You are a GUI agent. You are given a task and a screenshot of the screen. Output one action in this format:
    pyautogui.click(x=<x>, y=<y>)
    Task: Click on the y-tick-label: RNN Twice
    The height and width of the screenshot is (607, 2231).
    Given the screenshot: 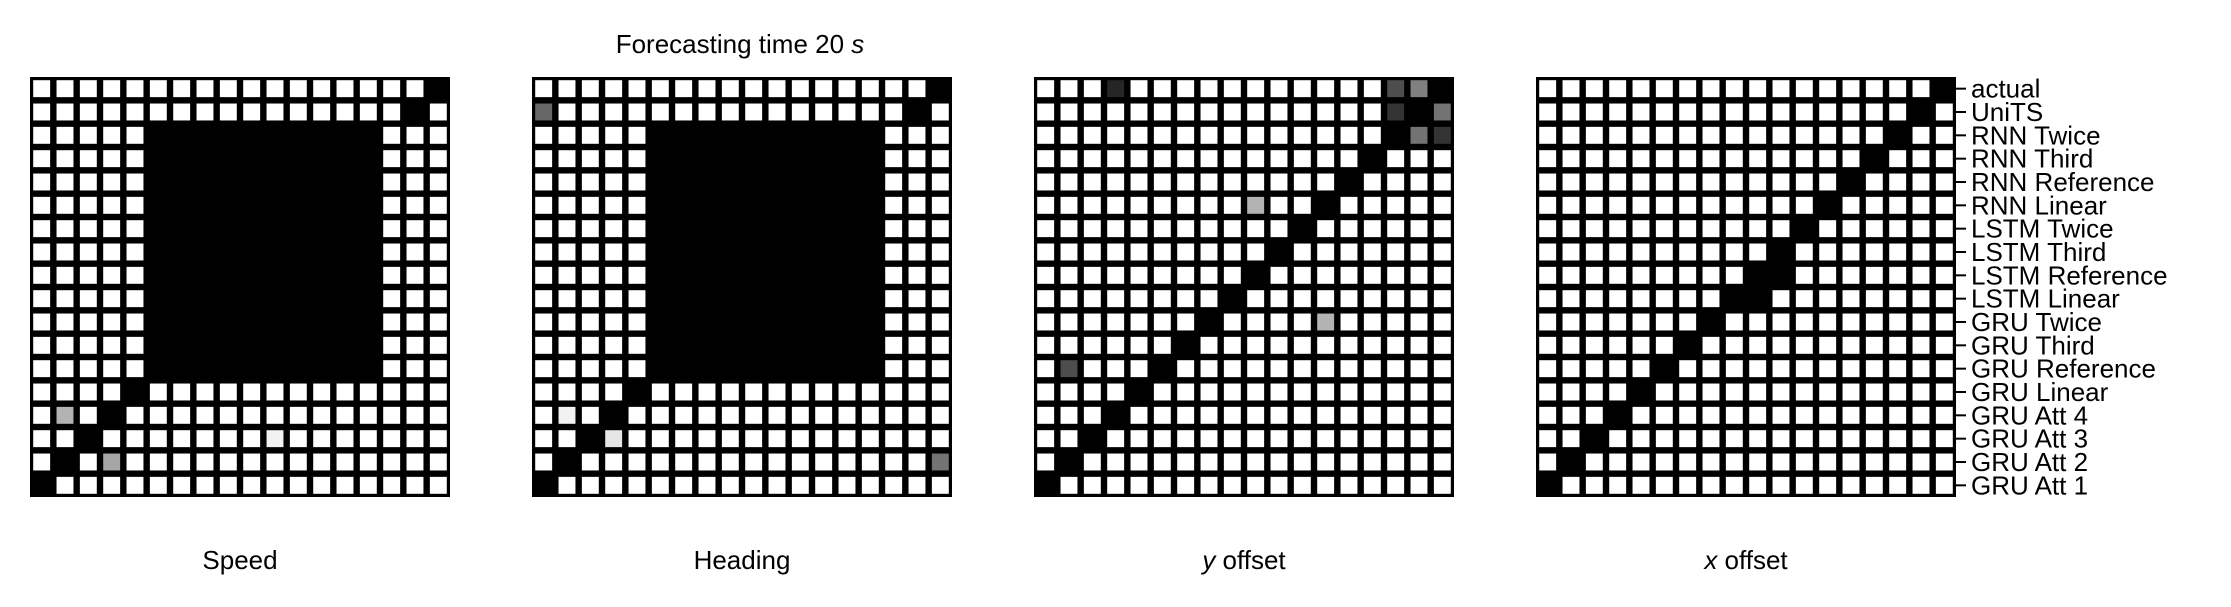 What is the action you would take?
    pyautogui.click(x=2036, y=135)
    